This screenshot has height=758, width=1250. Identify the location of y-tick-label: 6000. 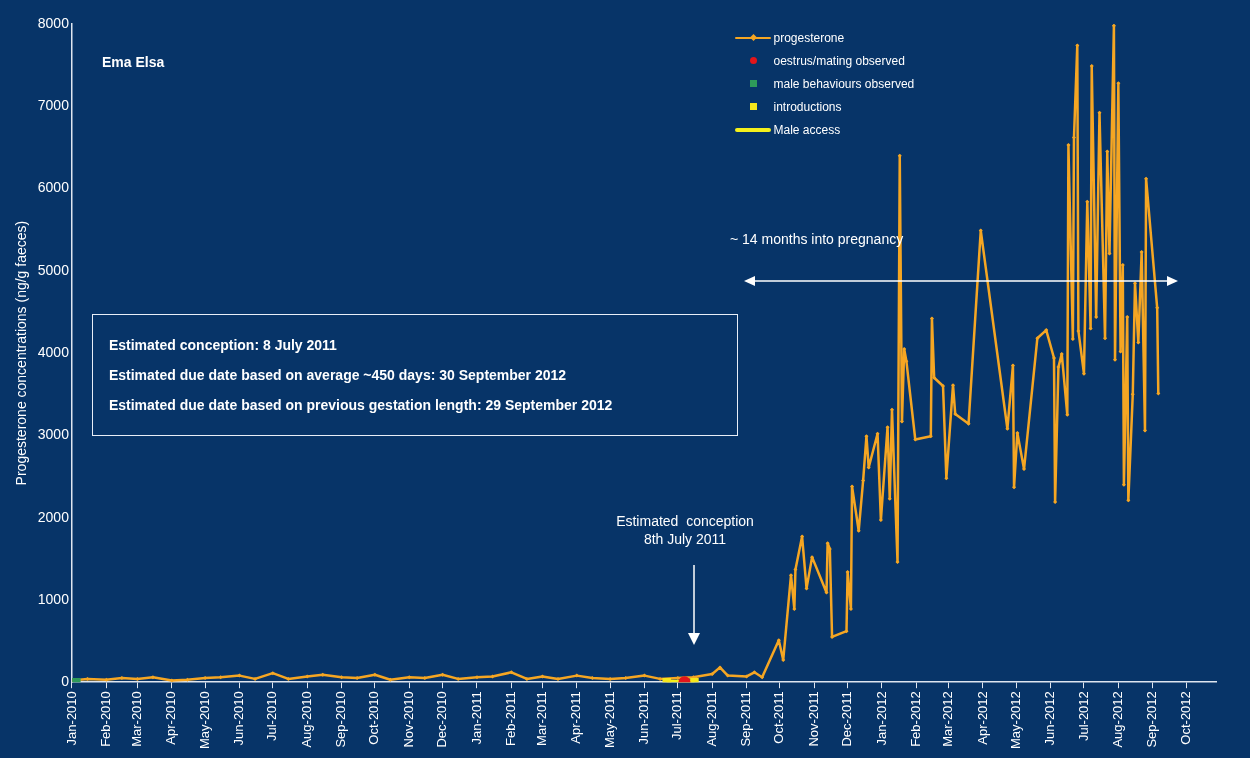
(53, 187).